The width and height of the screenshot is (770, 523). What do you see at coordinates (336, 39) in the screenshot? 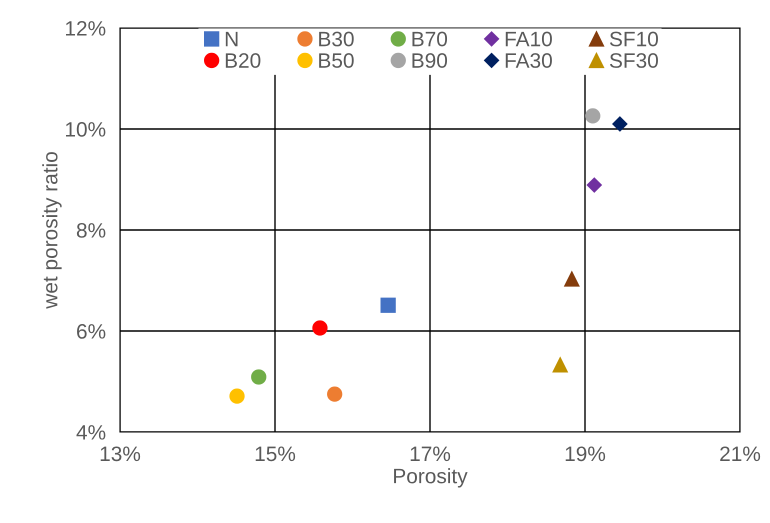
I see `legend-label: B30` at bounding box center [336, 39].